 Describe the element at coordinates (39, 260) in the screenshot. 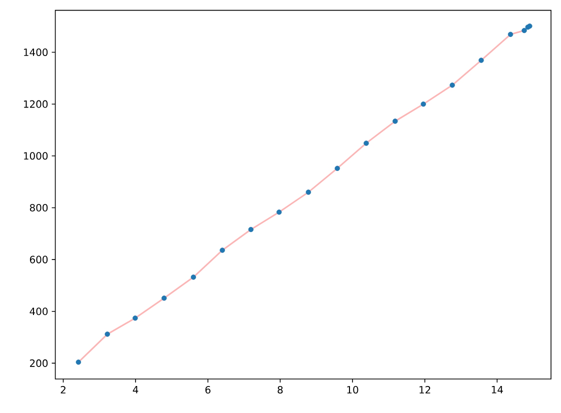

I see `y-tick-label: 600` at that location.